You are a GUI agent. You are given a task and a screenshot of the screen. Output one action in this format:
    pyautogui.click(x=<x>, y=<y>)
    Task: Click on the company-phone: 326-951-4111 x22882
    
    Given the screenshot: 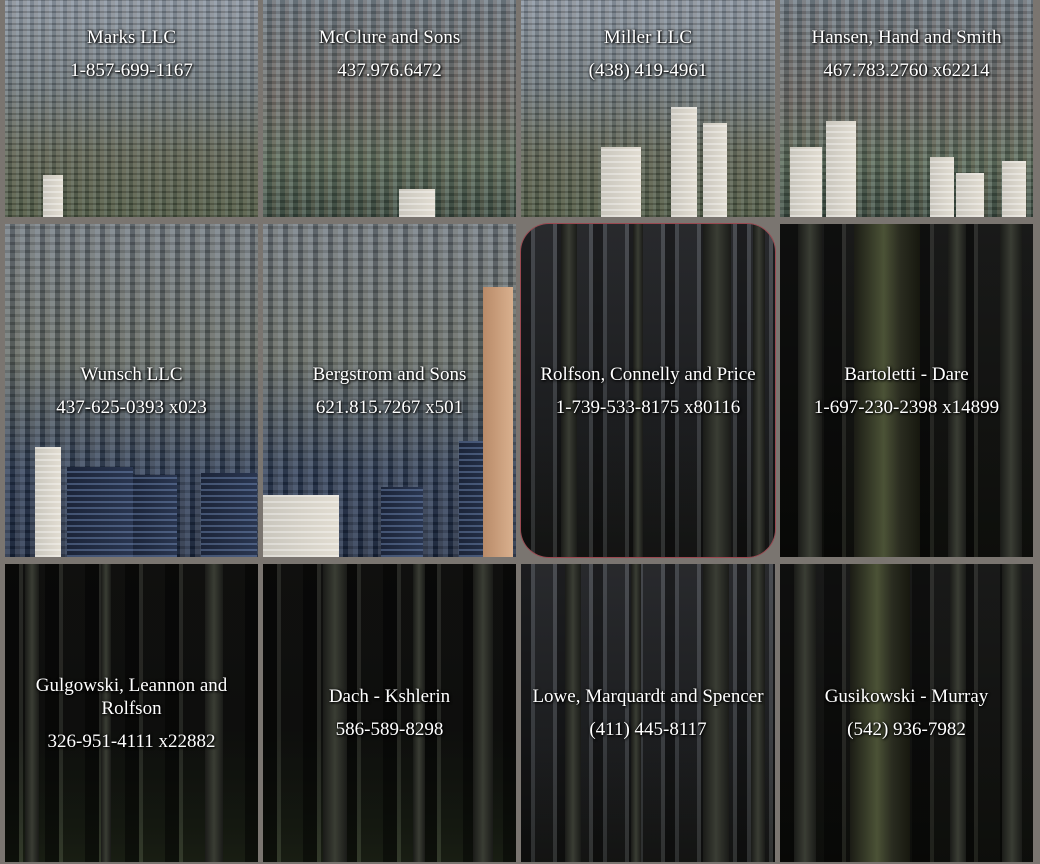 What is the action you would take?
    pyautogui.click(x=131, y=741)
    